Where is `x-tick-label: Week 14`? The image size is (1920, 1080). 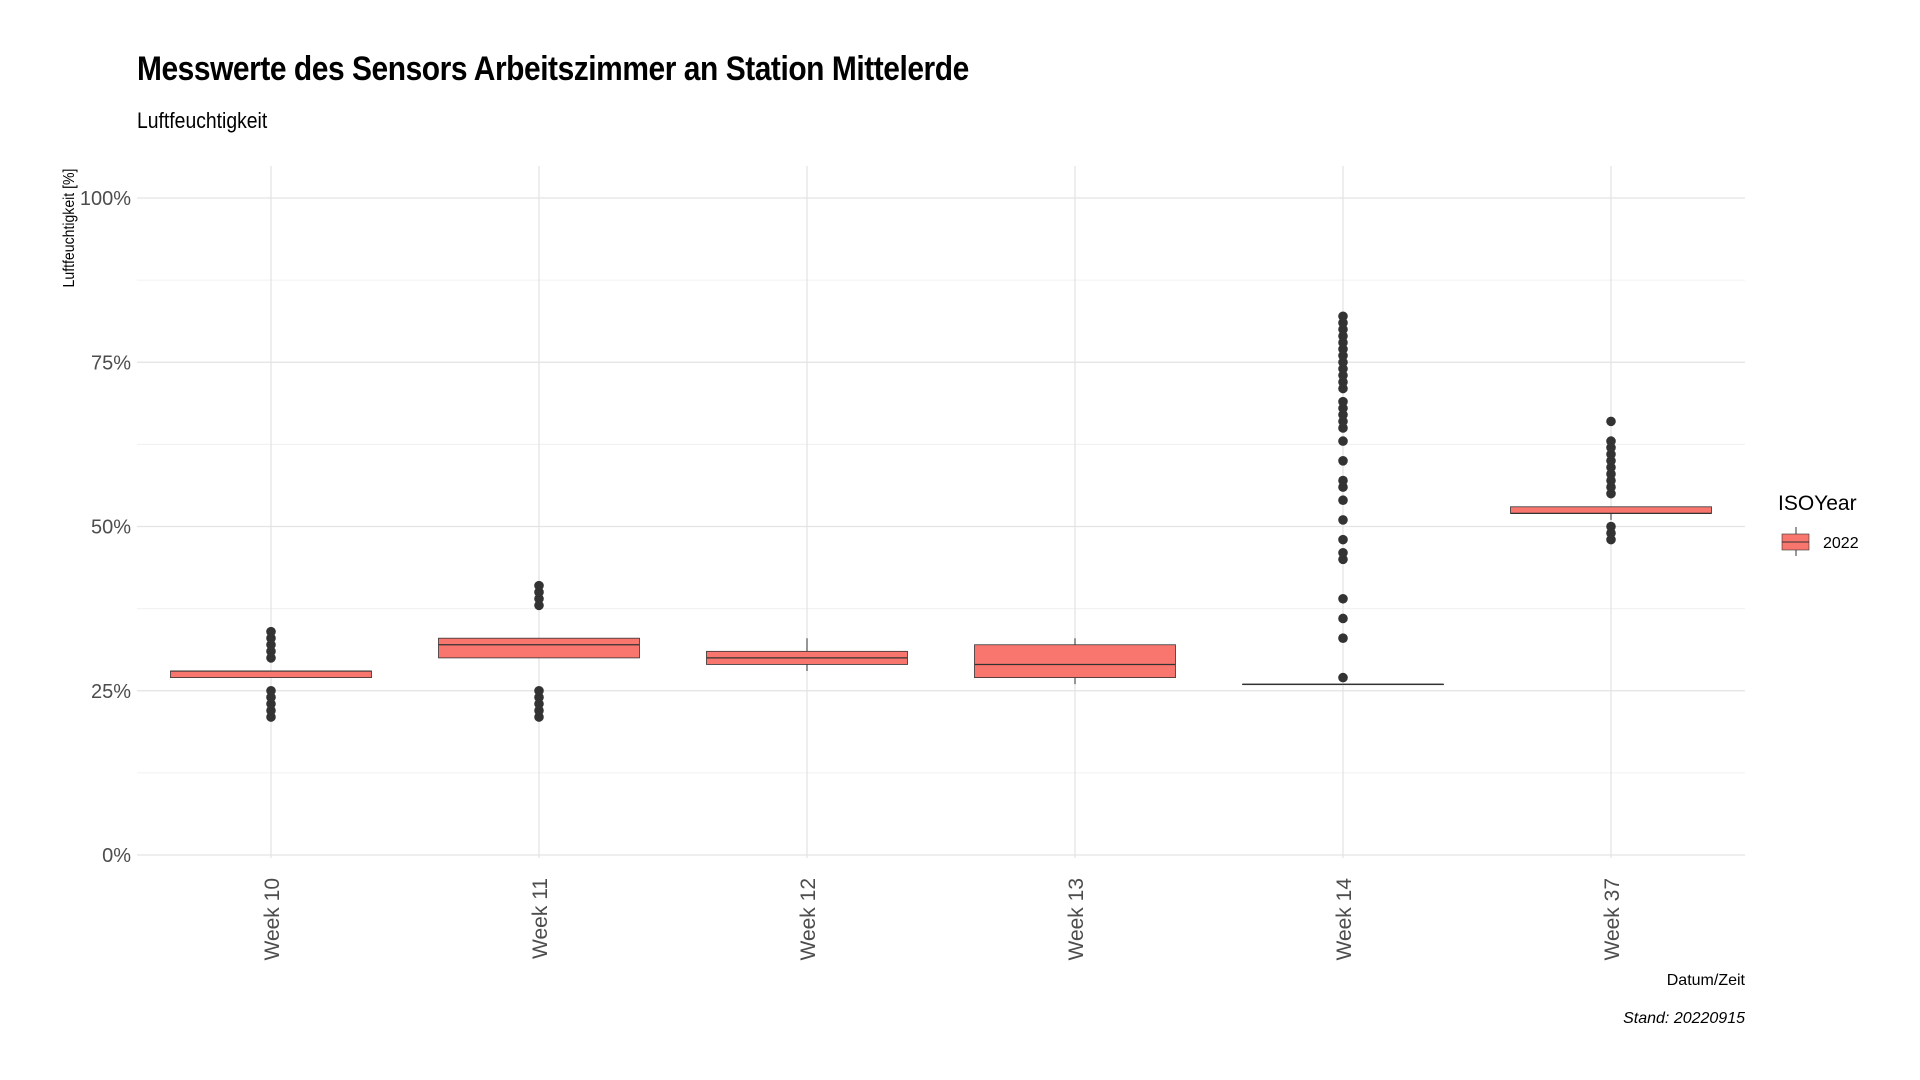
x-tick-label: Week 14 is located at coordinates (1344, 919).